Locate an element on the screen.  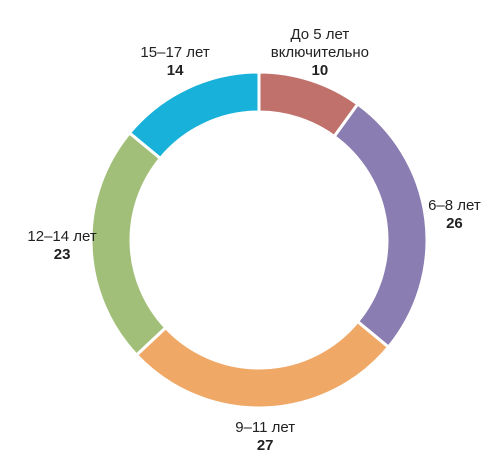
segment-label: 9–11 лет 27 is located at coordinates (265, 437).